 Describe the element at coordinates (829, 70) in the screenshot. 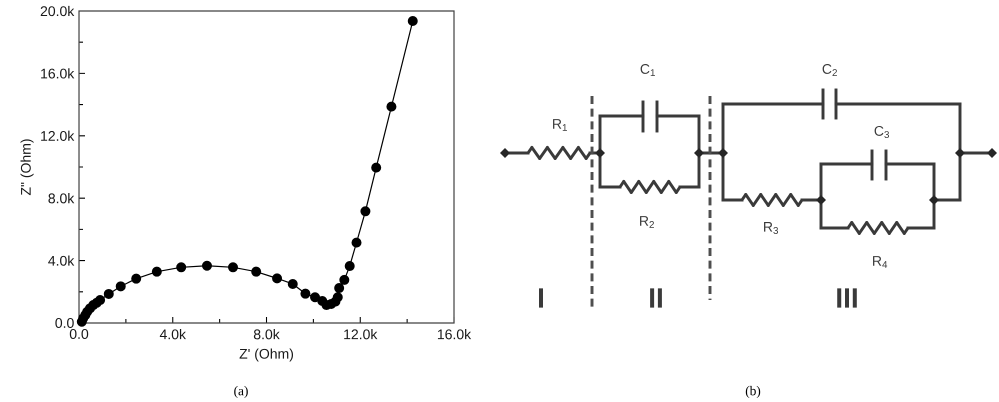

I see `text: C$_{2}$` at that location.